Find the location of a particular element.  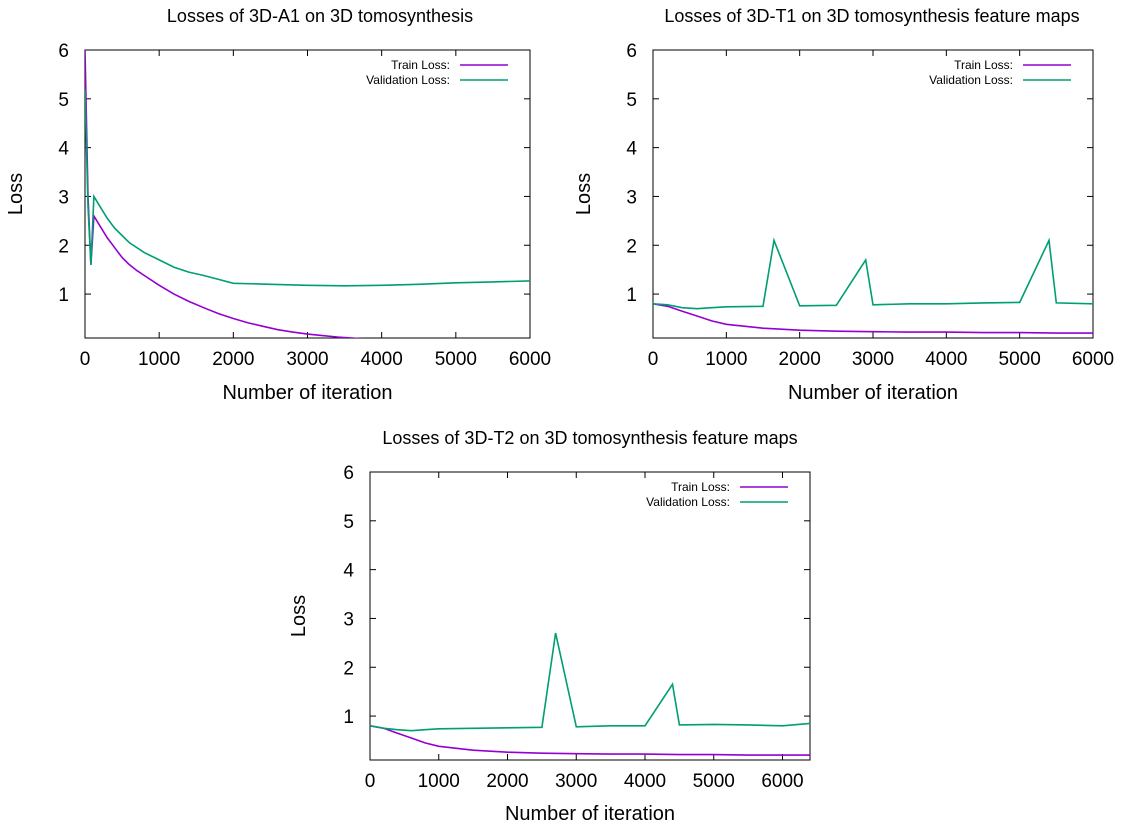

chart-title: Losses of 3D-A1 on 3D tomosynthesis is located at coordinates (320, 16).